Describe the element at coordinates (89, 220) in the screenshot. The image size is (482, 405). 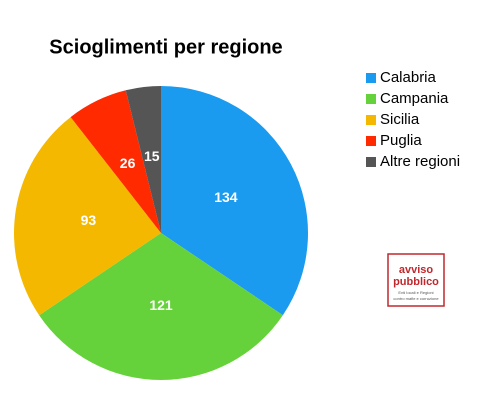
I see `data-label: 93` at that location.